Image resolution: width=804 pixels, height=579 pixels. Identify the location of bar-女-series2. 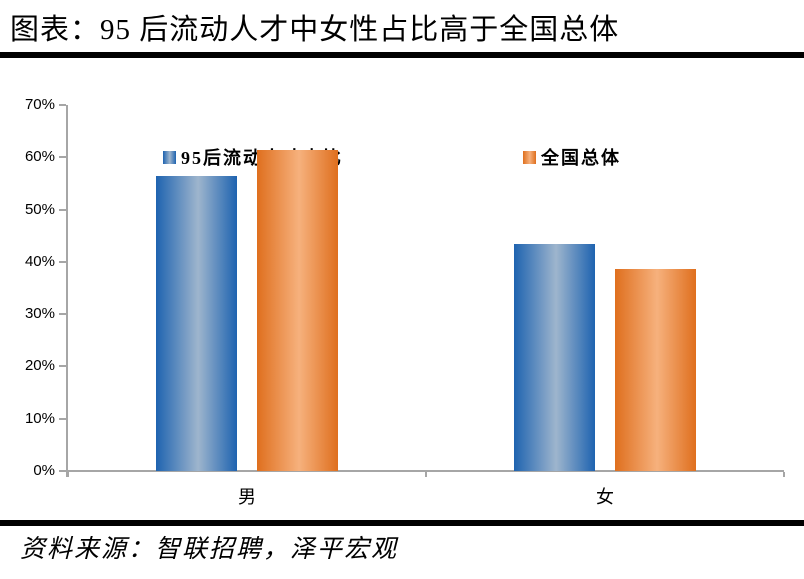
(655, 369).